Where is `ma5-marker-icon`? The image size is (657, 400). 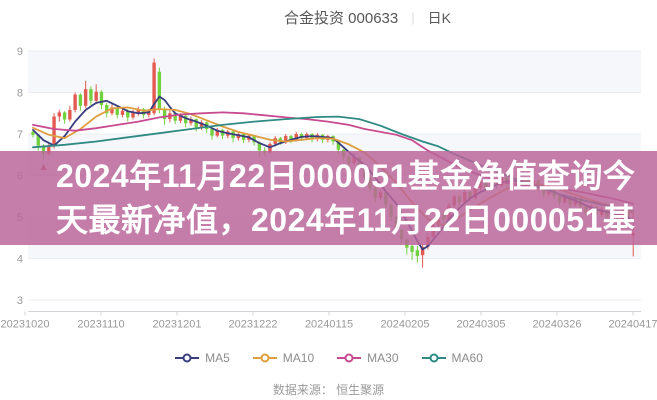 ma5-marker-icon is located at coordinates (187, 358).